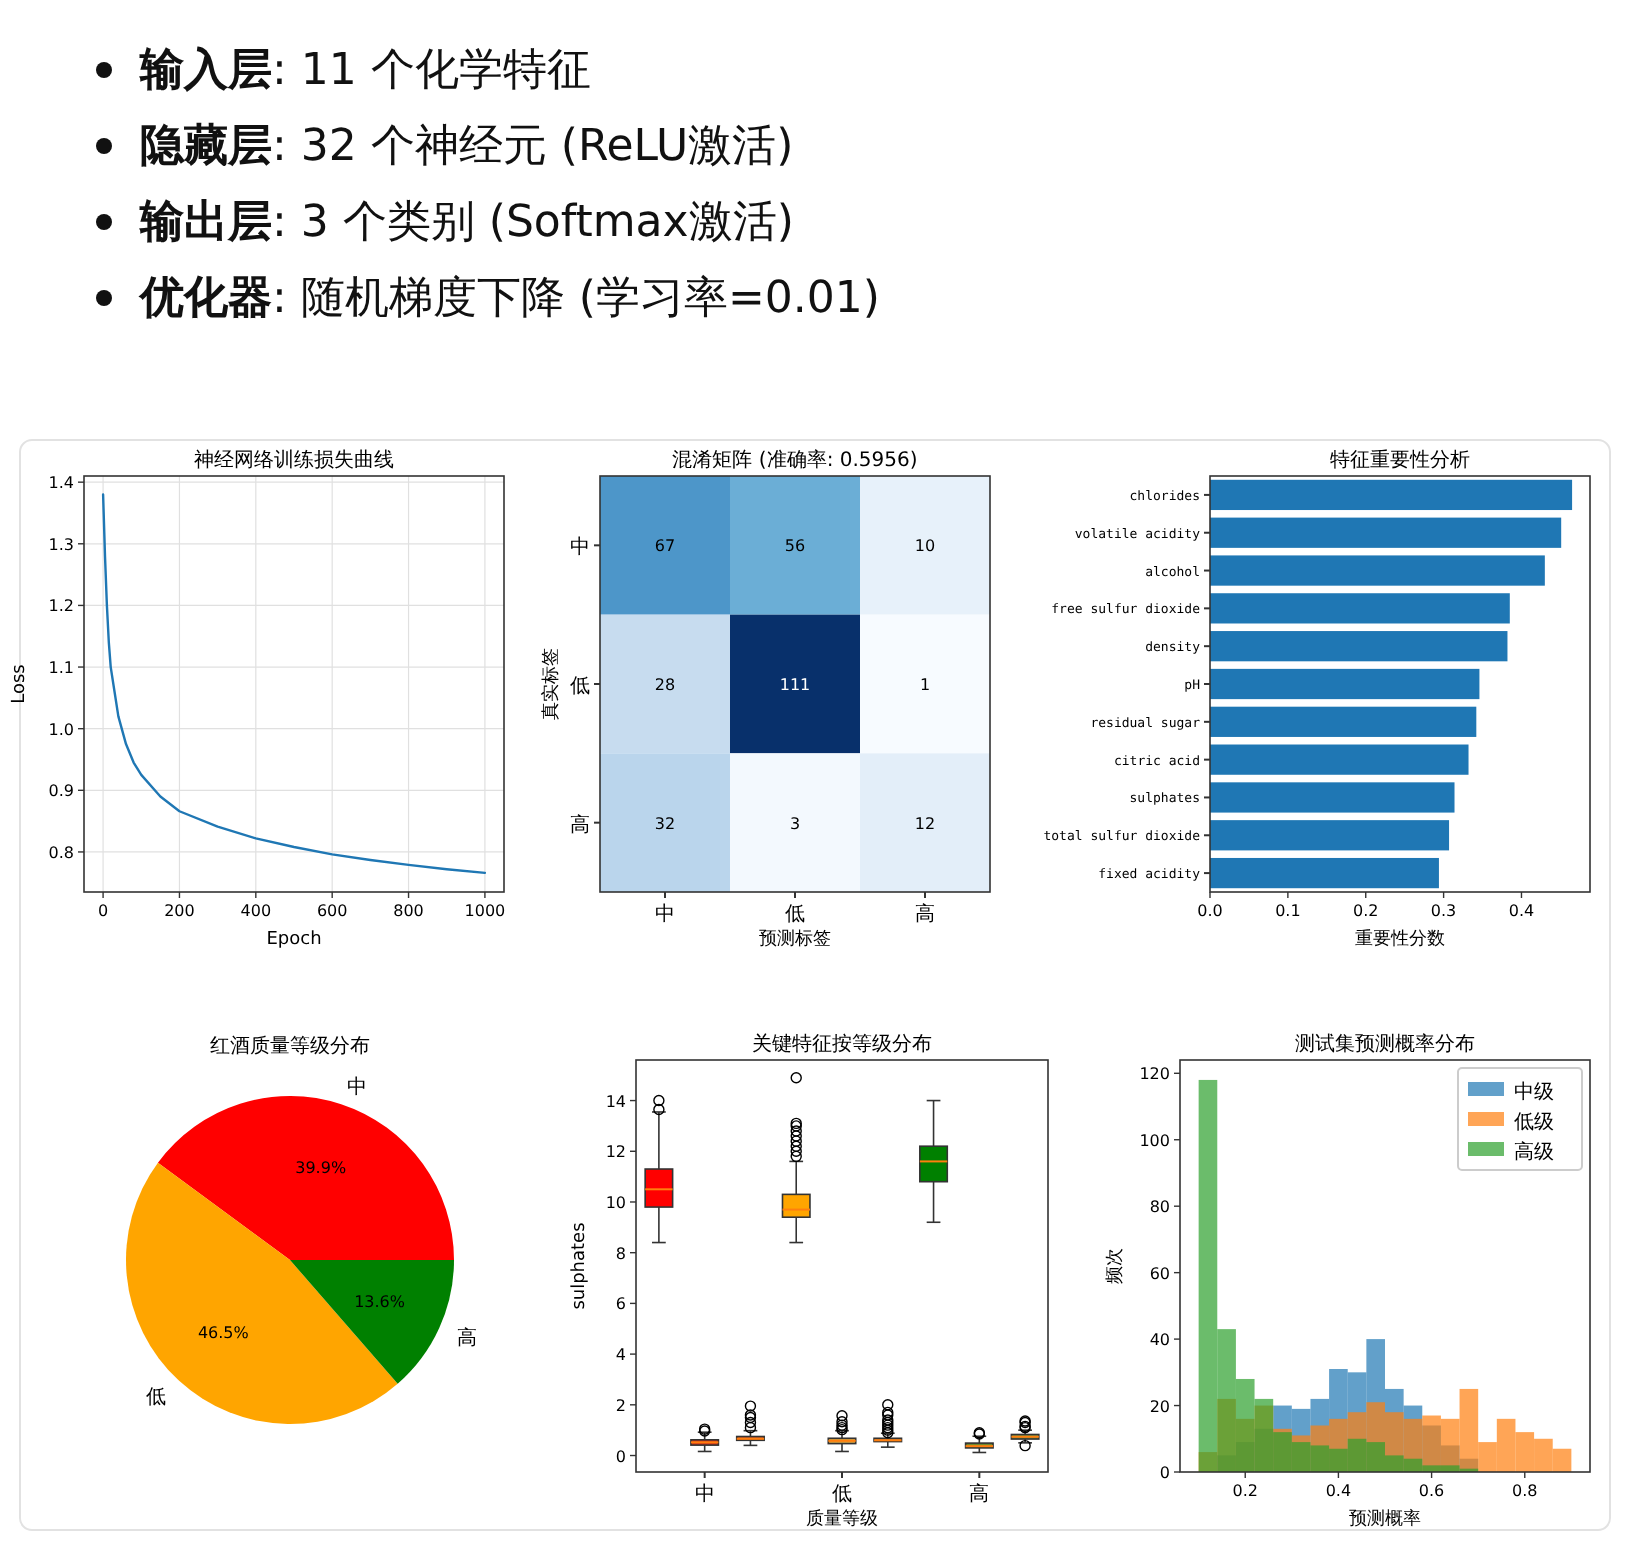 This screenshot has width=1652, height=1556. I want to click on y-tick-label: 1.1, so click(61, 668).